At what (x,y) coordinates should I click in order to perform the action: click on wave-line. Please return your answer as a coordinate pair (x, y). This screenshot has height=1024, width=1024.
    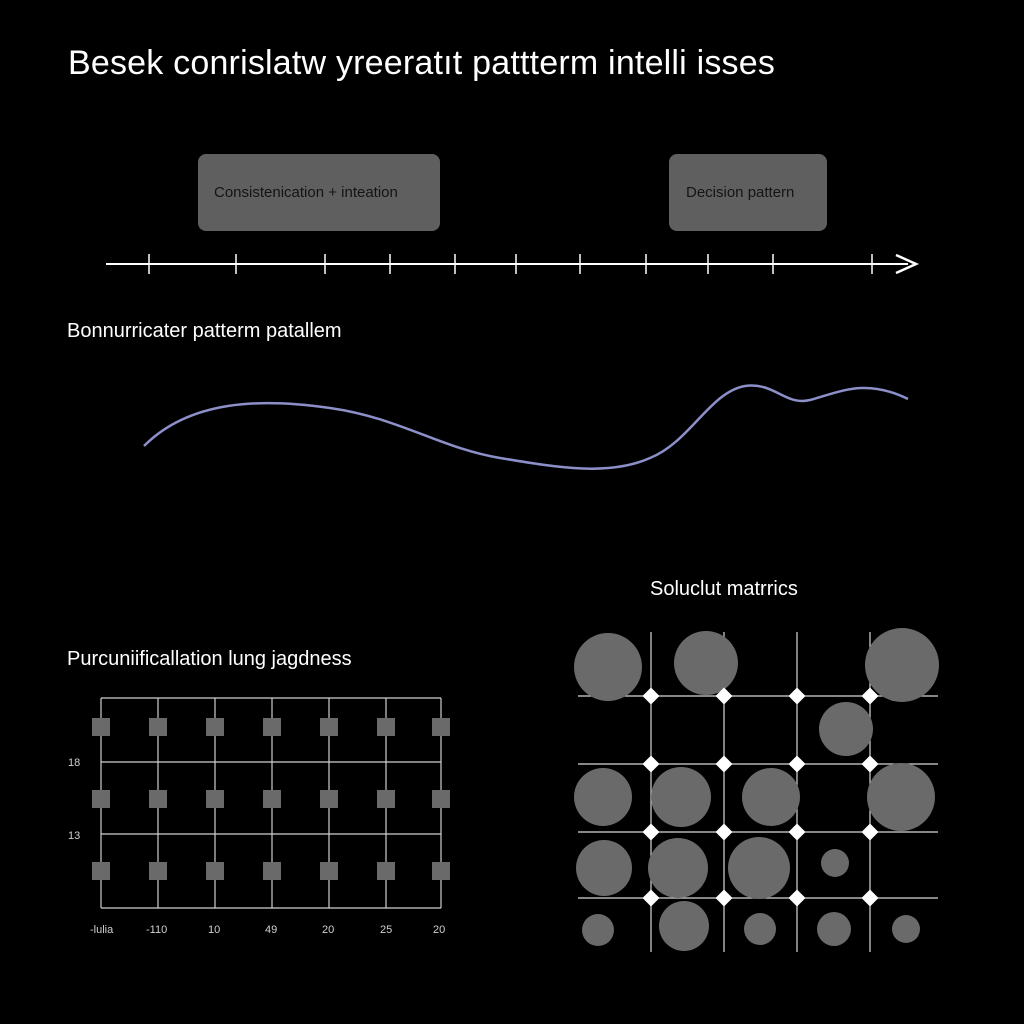
    Looking at the image, I should click on (526, 427).